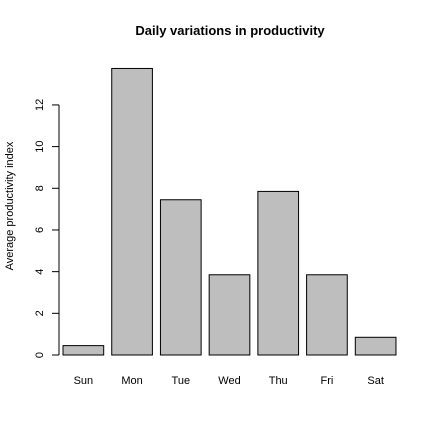 The width and height of the screenshot is (432, 432). What do you see at coordinates (40, 355) in the screenshot?
I see `y-tick-label: 0` at bounding box center [40, 355].